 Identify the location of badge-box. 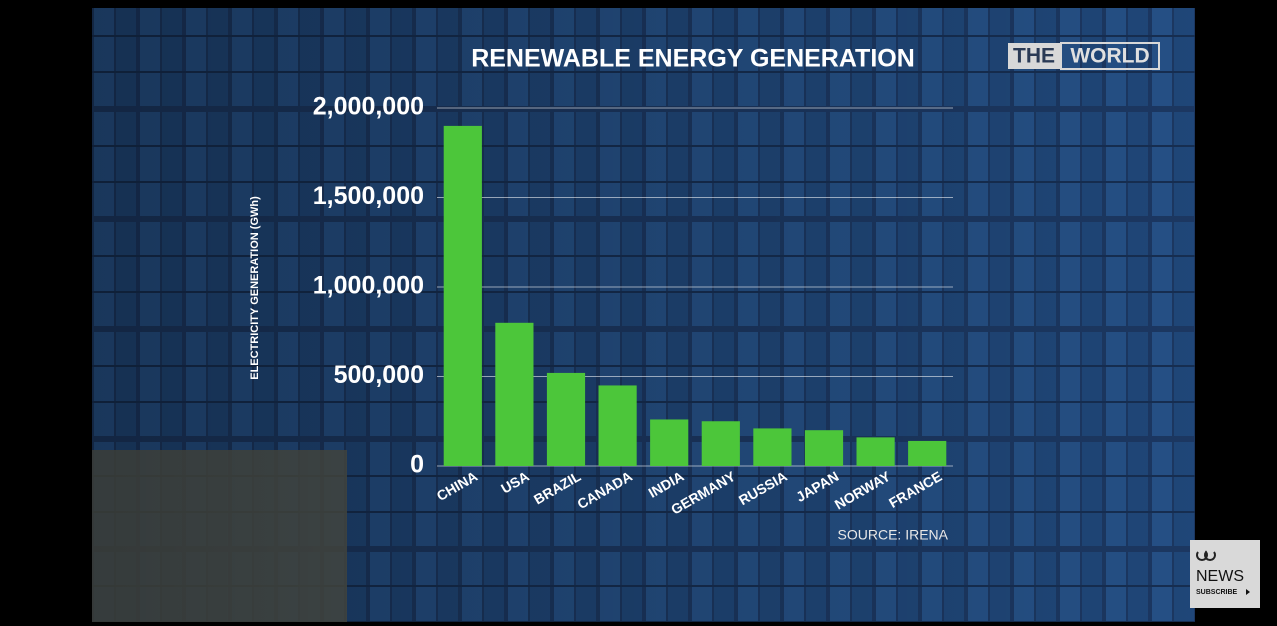
(1225, 574).